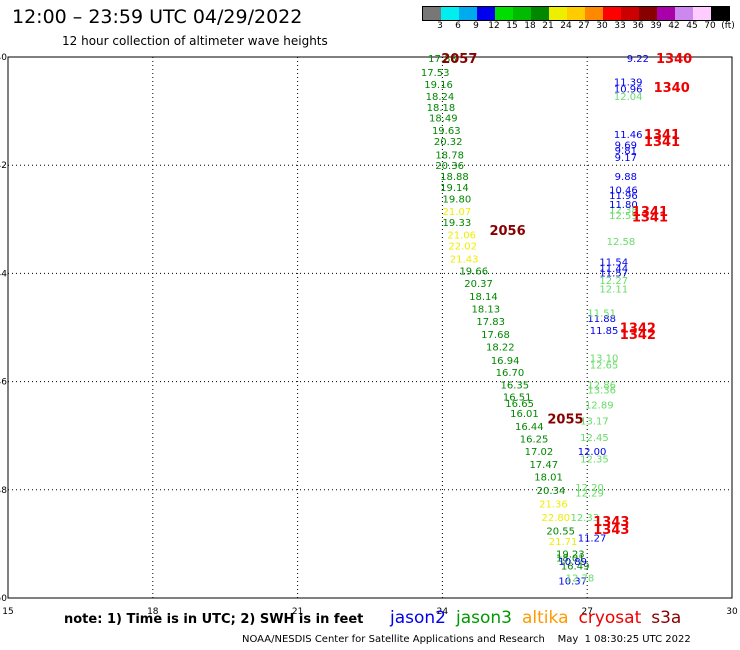 Image resolution: width=740 pixels, height=650 pixels. Describe the element at coordinates (628, 89) in the screenshot. I see `wave-height-label: 10.96` at that location.